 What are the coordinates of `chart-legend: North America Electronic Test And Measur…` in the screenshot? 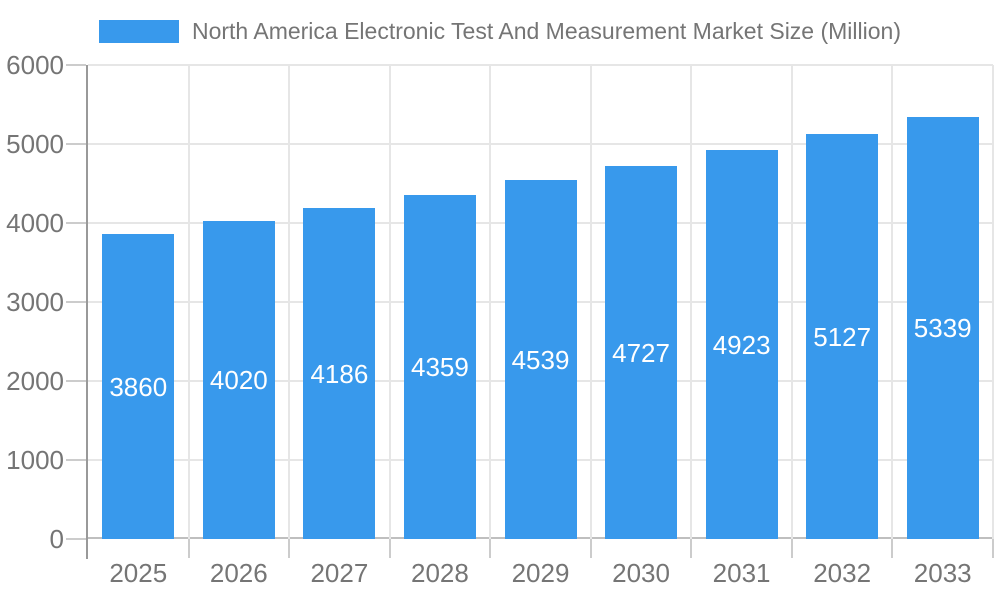 It's located at (500, 31).